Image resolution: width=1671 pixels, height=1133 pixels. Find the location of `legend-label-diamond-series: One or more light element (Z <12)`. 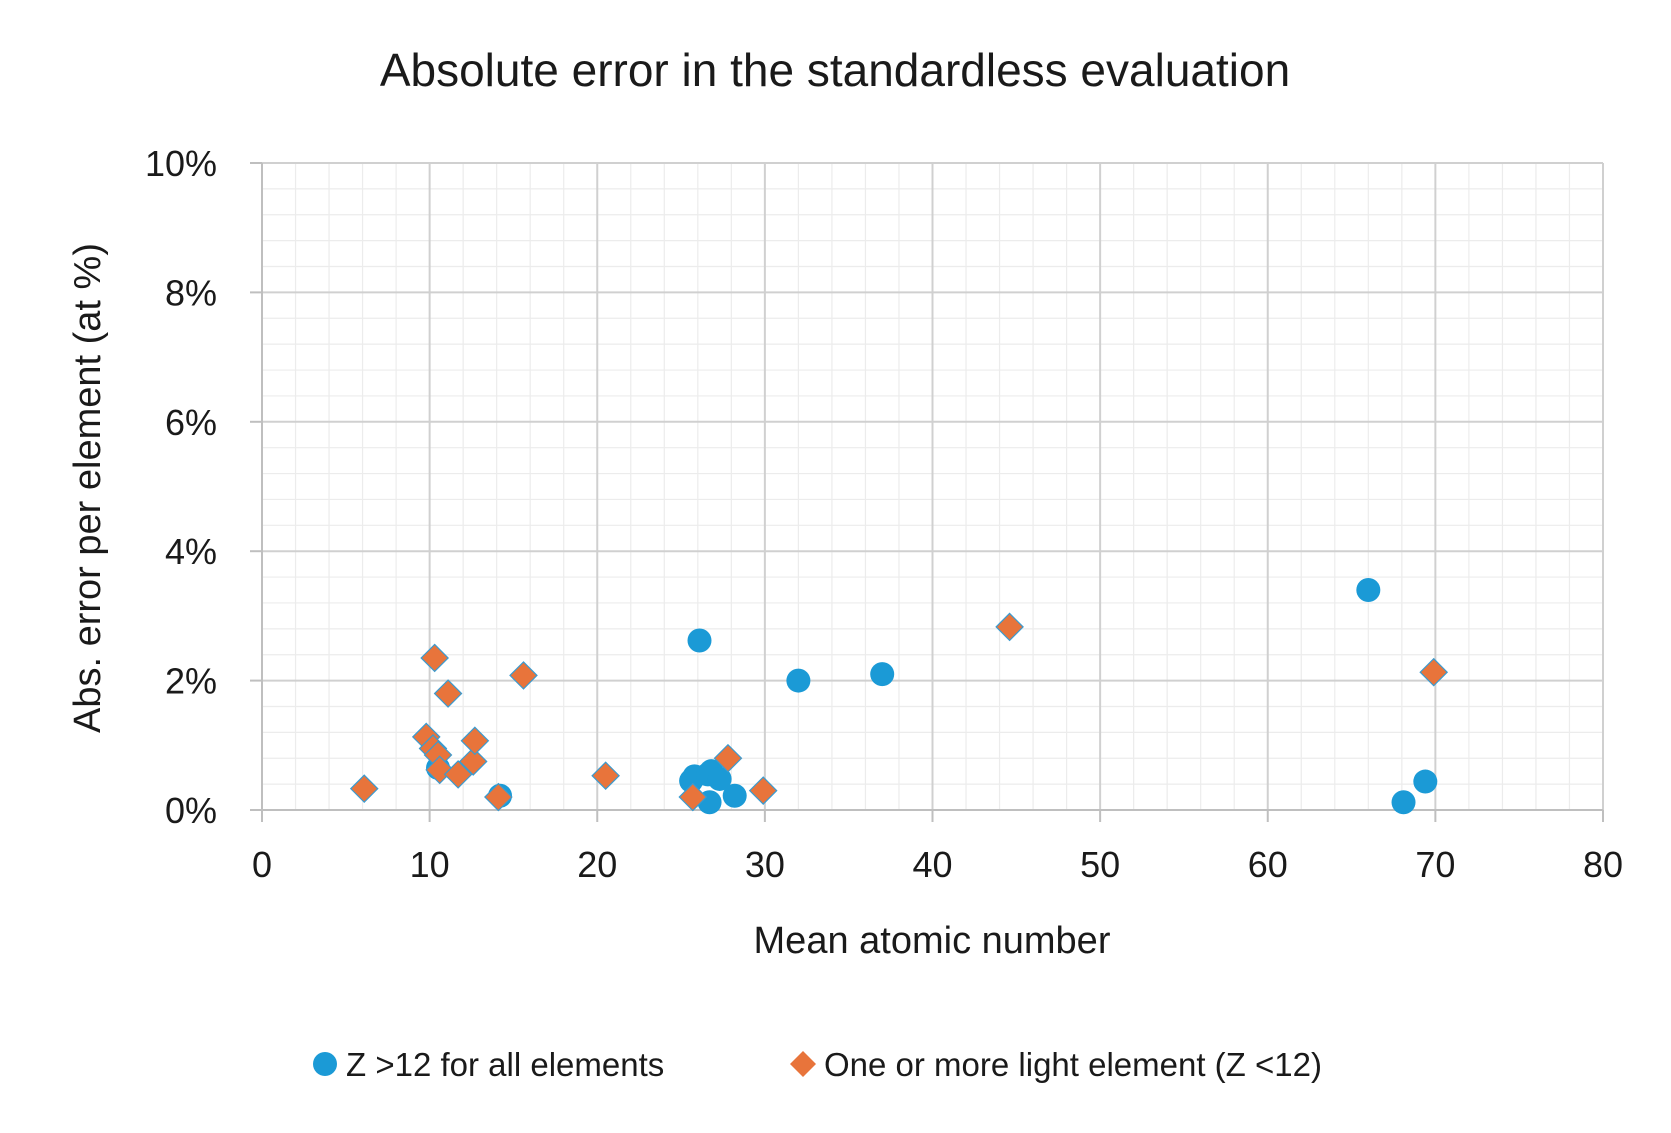

legend-label-diamond-series: One or more light element (Z <12) is located at coordinates (1073, 1064).